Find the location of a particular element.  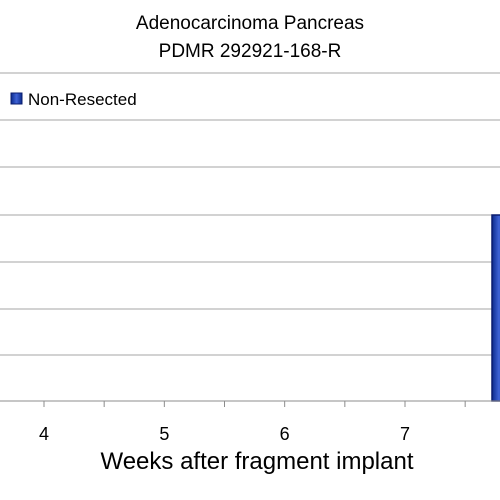

x-ticks: 4 5 6 7 is located at coordinates (252, 422).